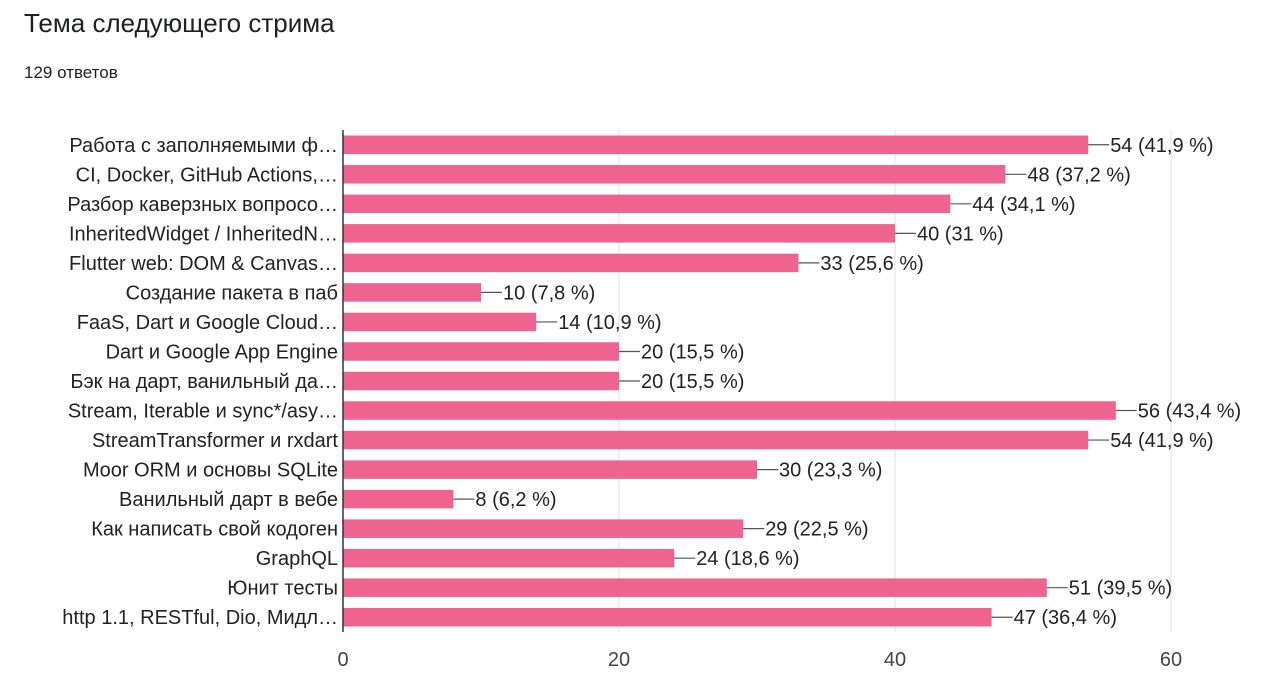  Describe the element at coordinates (830, 471) in the screenshot. I see `bar-value-label: 30 (23,3 %)` at that location.